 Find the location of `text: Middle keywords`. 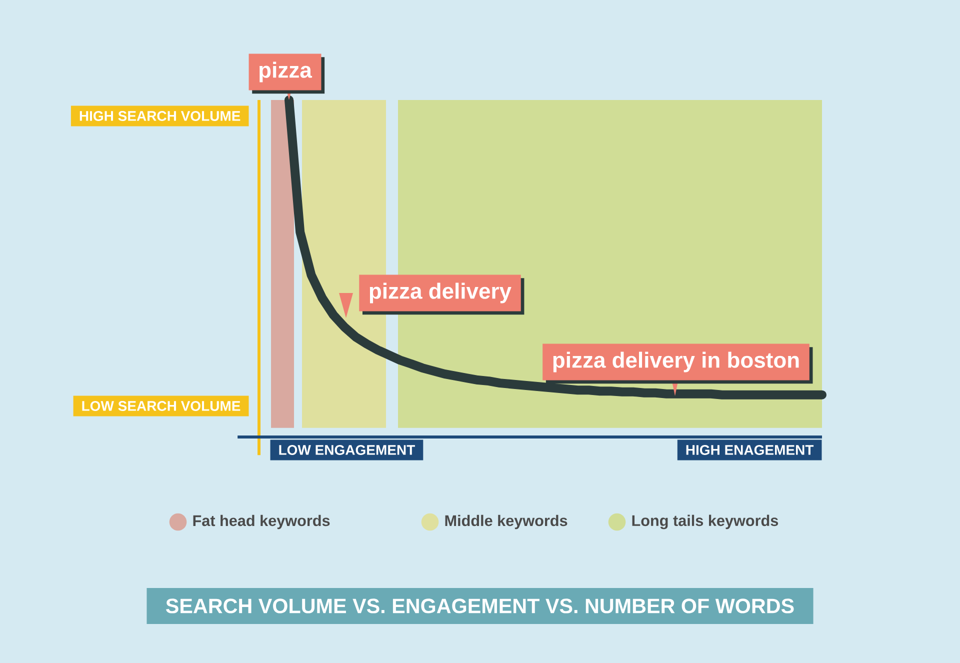

text: Middle keywords is located at coordinates (506, 522).